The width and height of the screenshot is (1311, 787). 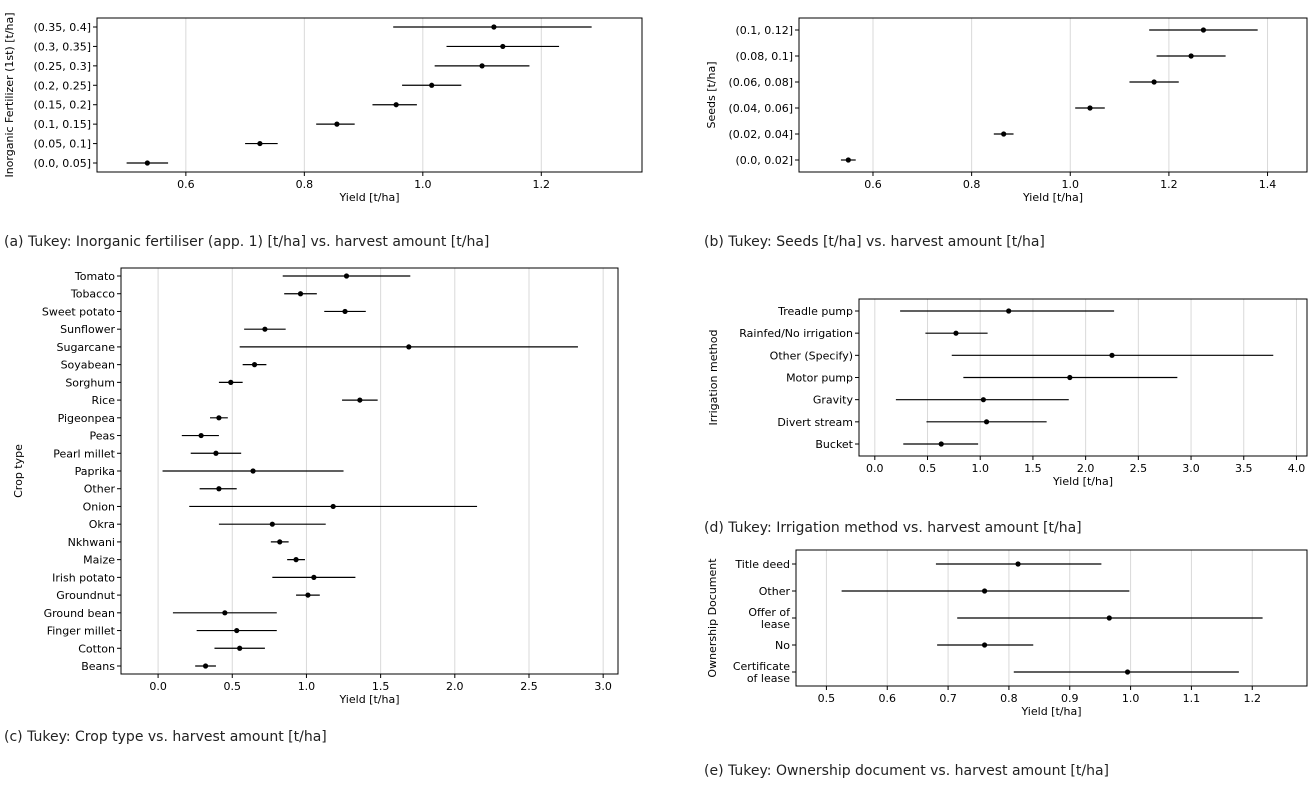 I want to click on y-tick-label: Pigeonpea, so click(x=86, y=418).